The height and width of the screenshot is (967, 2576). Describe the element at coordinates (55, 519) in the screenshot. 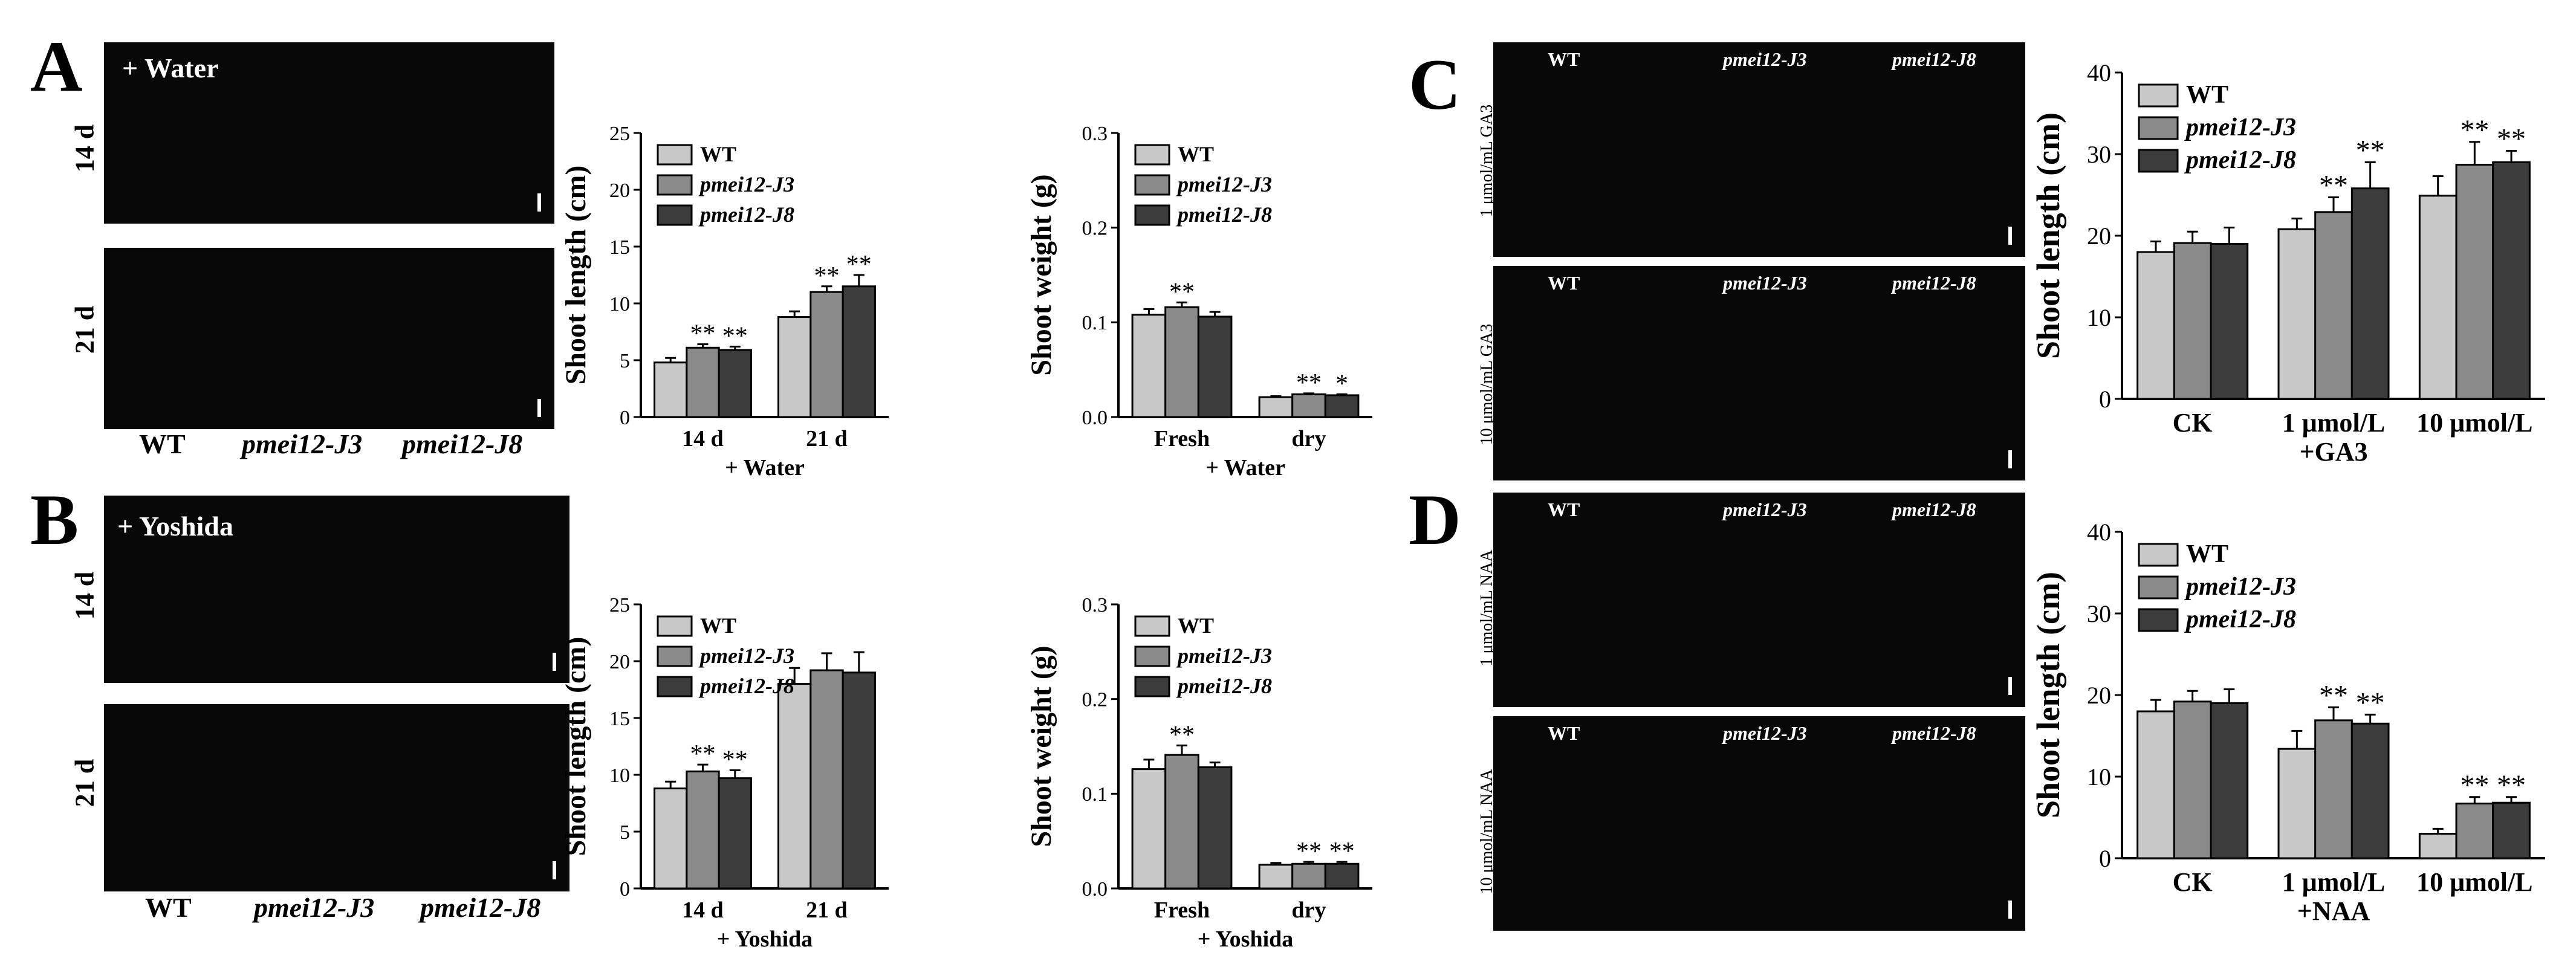

I see `panel-label-b: B` at that location.